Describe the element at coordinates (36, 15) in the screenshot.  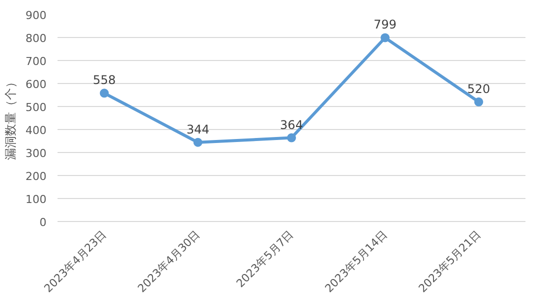
I see `y-tick-label: 900` at that location.